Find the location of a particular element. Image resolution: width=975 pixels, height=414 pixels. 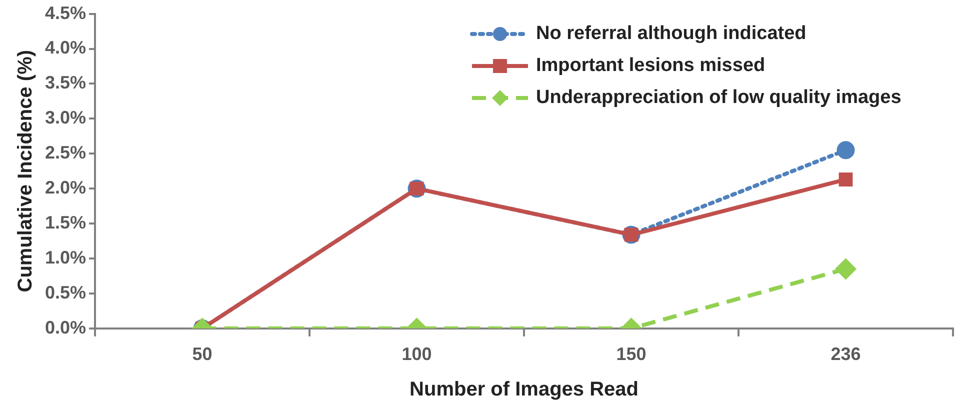

x-tick-label: 236 is located at coordinates (845, 354).